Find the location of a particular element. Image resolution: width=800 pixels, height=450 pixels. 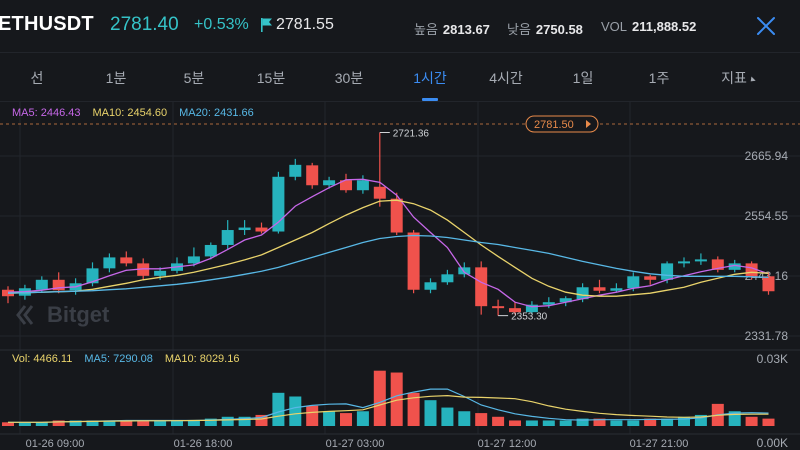

volume-ma-line-ma10 is located at coordinates (388, 408).